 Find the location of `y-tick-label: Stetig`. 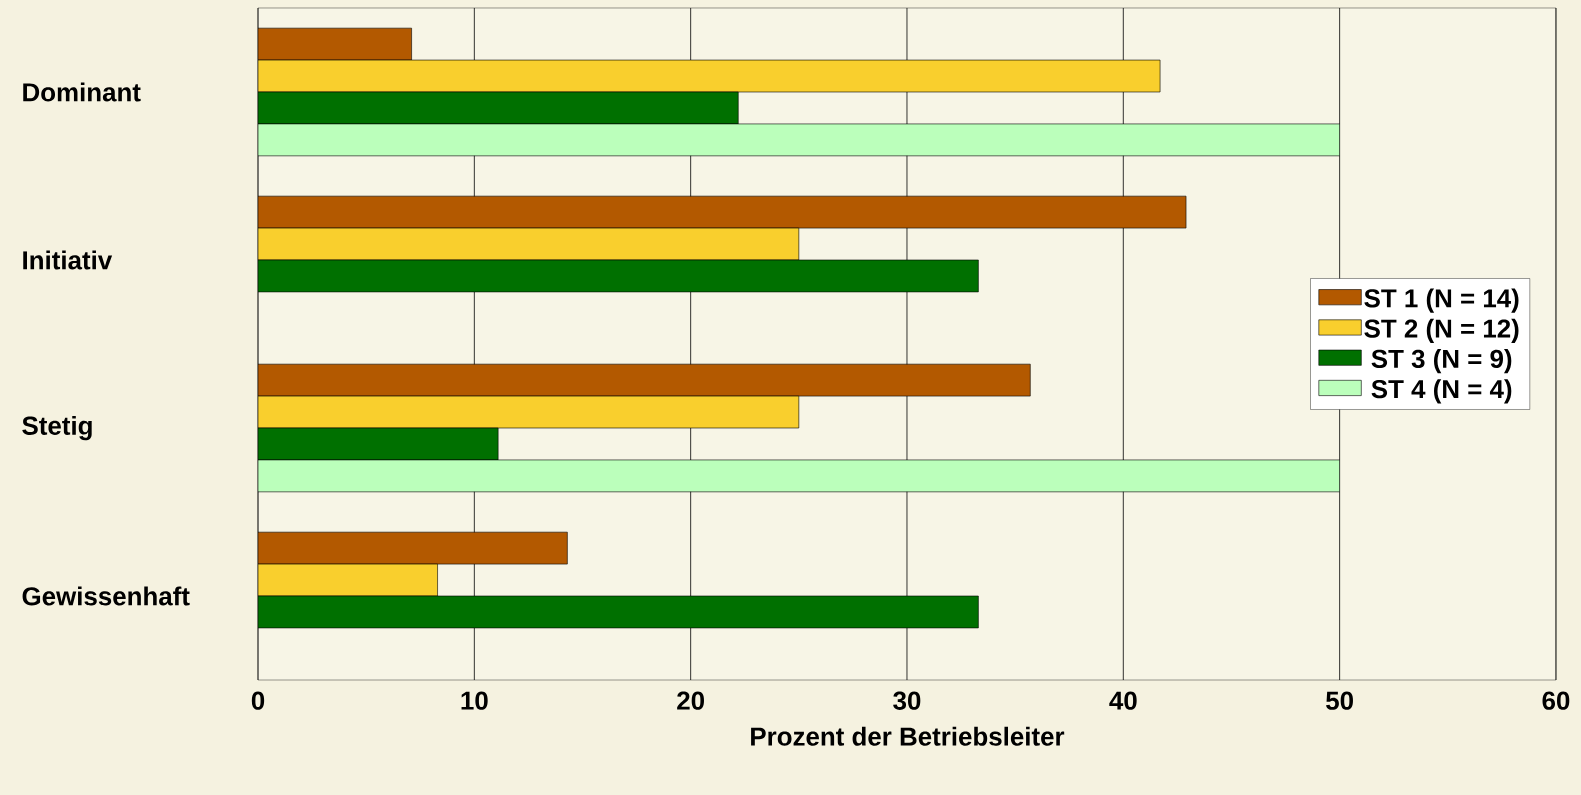

y-tick-label: Stetig is located at coordinates (57, 428).